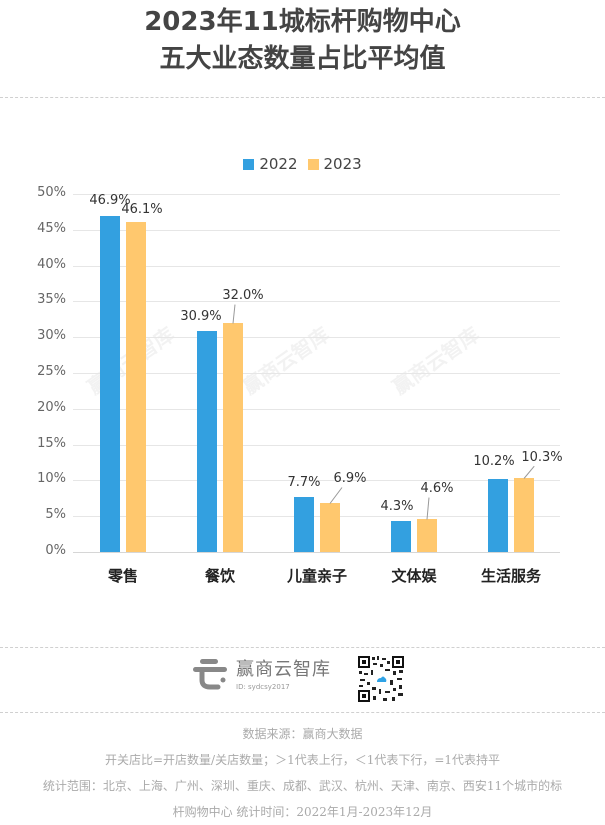  I want to click on y-tick-label: 45%, so click(51, 228).